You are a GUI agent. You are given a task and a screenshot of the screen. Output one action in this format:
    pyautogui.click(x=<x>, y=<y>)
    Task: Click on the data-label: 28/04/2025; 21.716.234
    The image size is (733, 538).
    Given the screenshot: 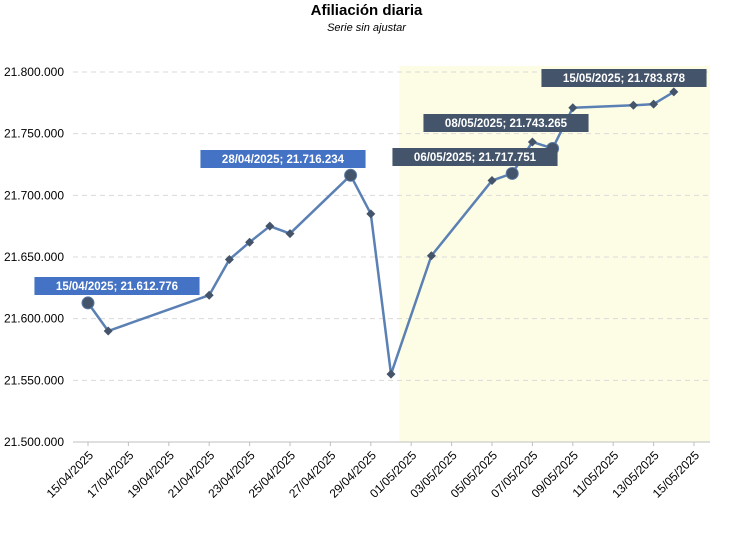 What is the action you would take?
    pyautogui.click(x=283, y=160)
    